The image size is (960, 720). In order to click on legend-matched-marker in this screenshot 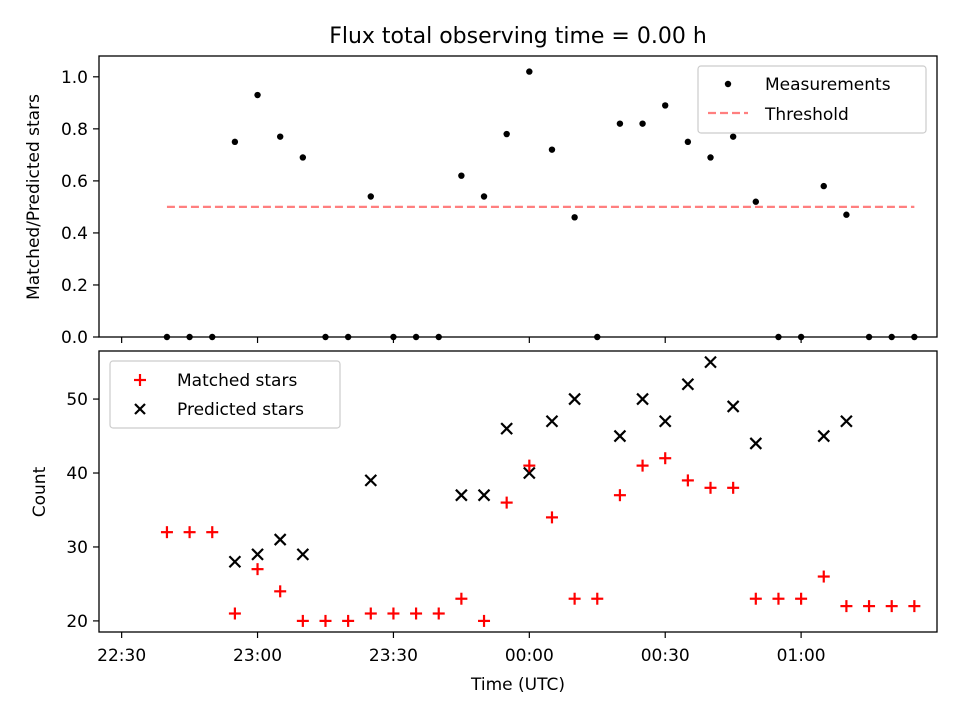, I will do `click(140, 380)`.